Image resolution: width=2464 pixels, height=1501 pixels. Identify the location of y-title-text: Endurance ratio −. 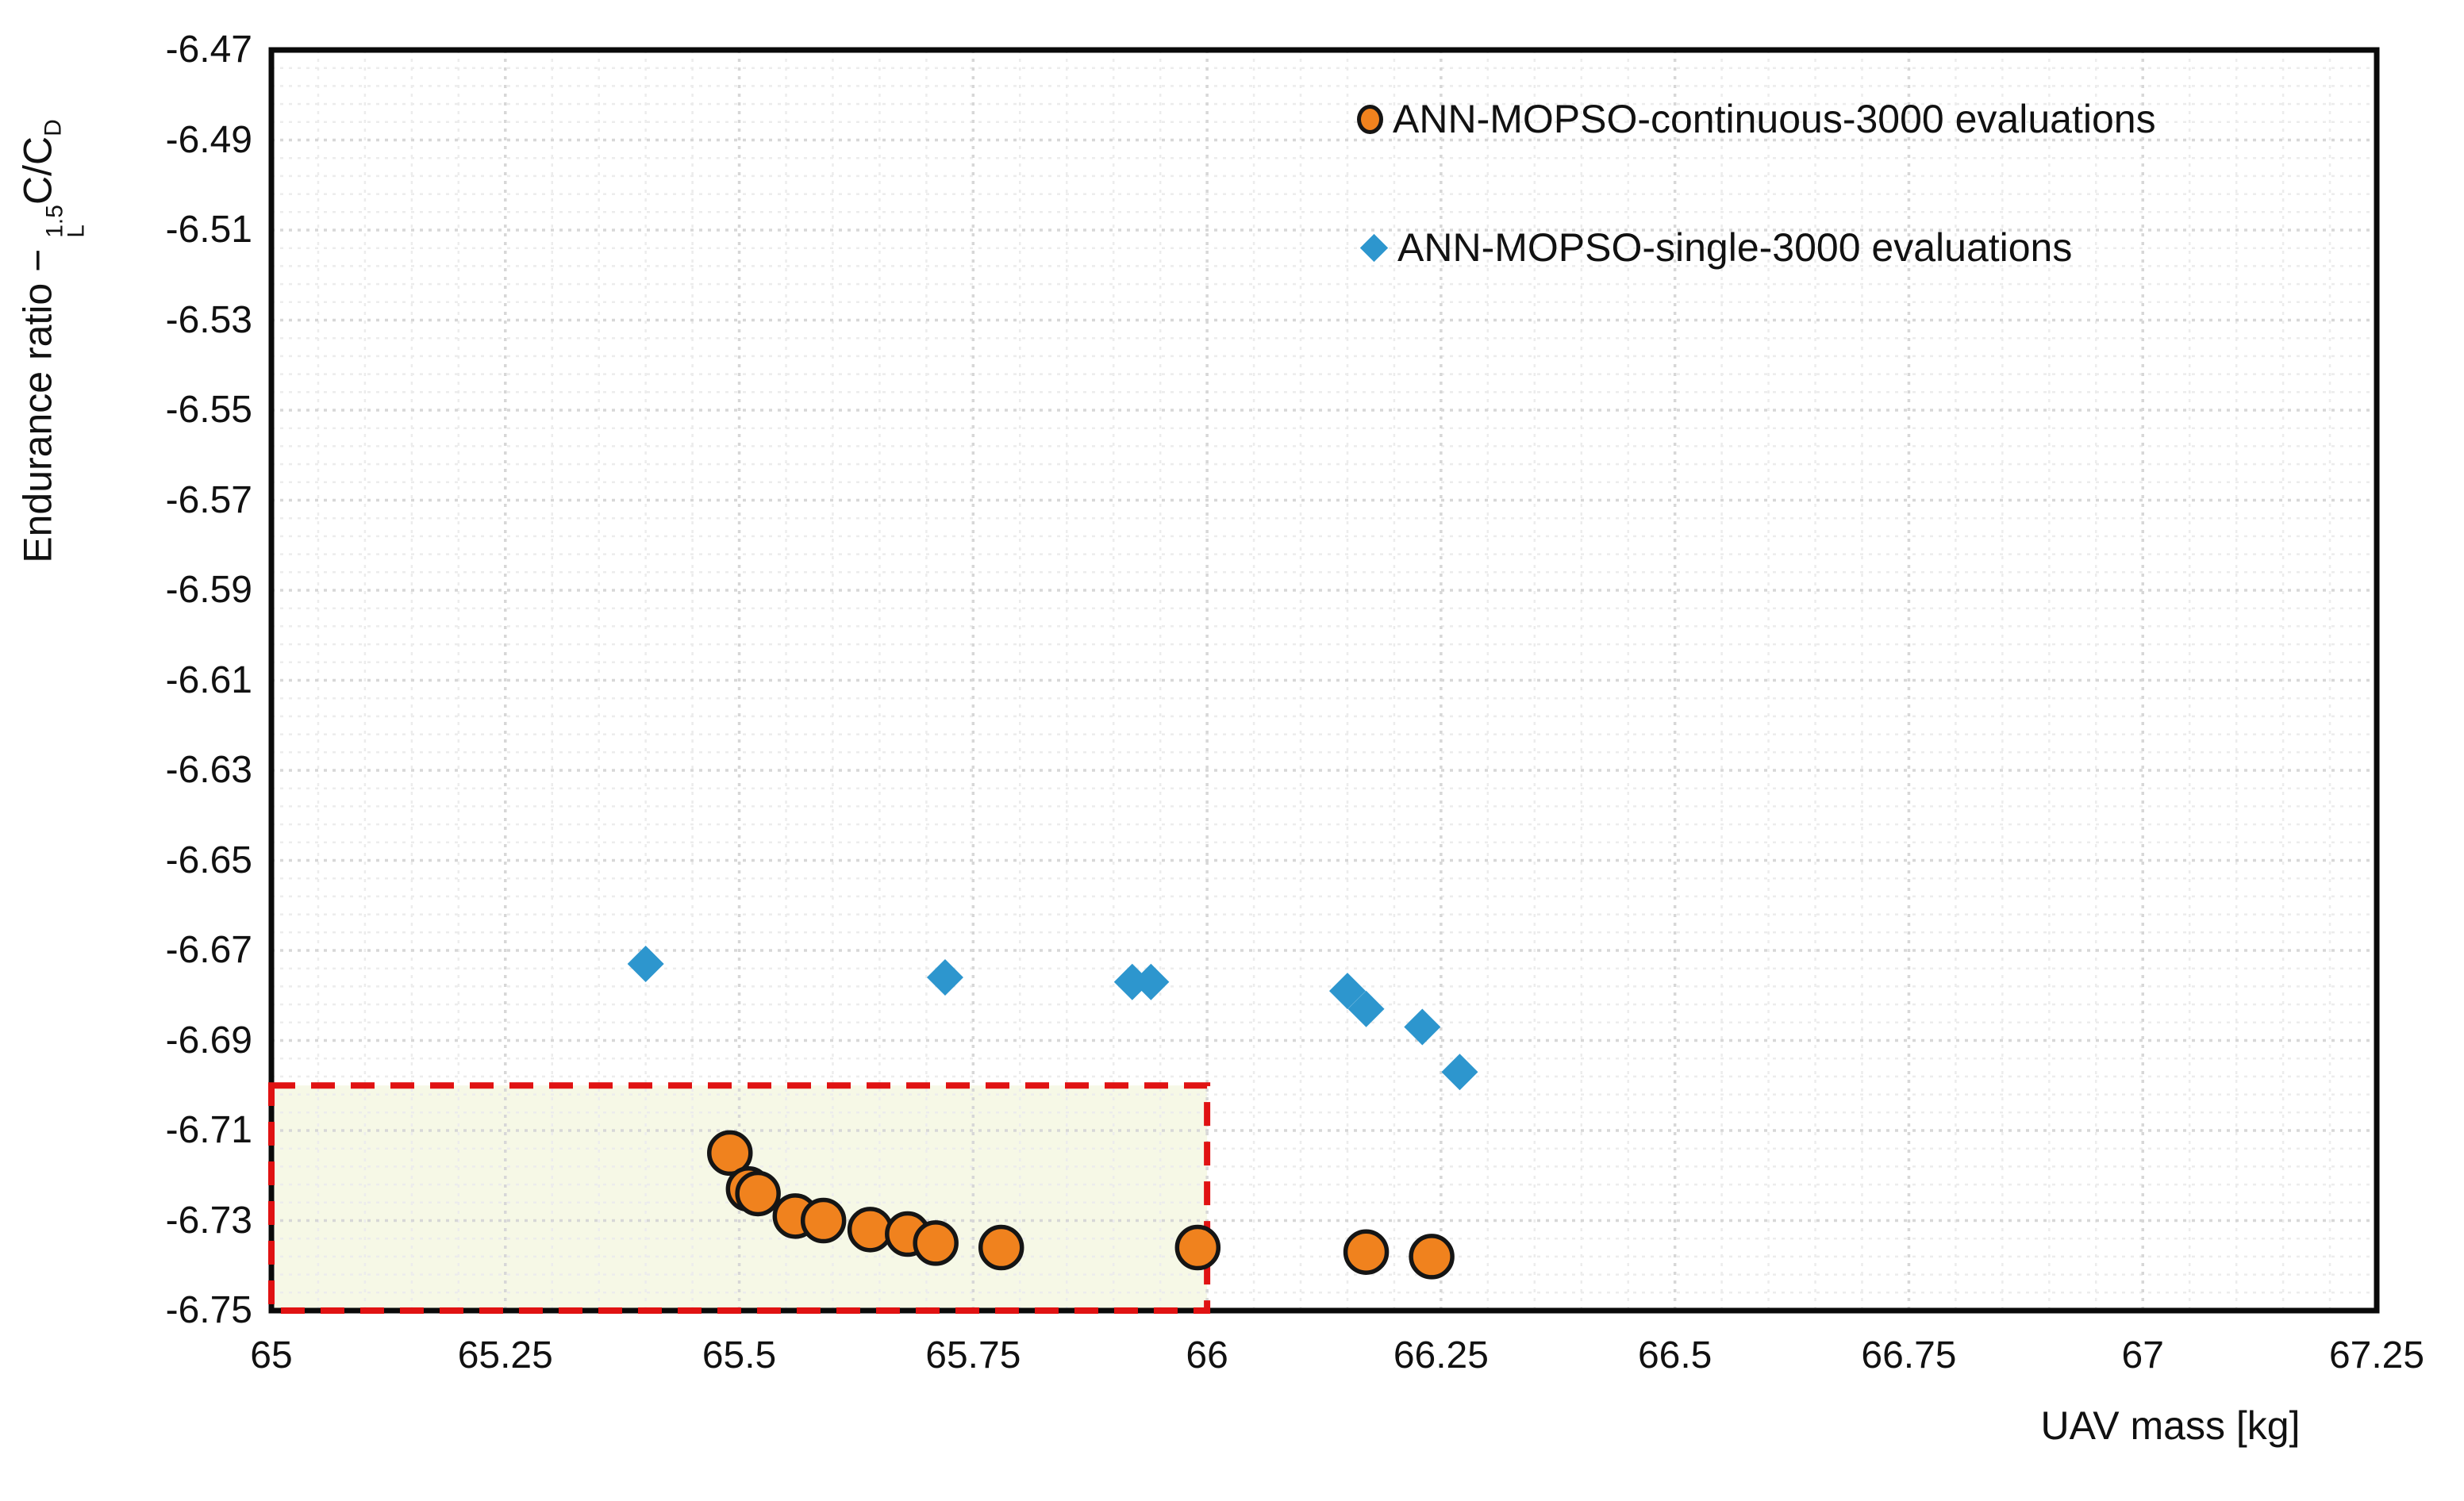
(37, 400).